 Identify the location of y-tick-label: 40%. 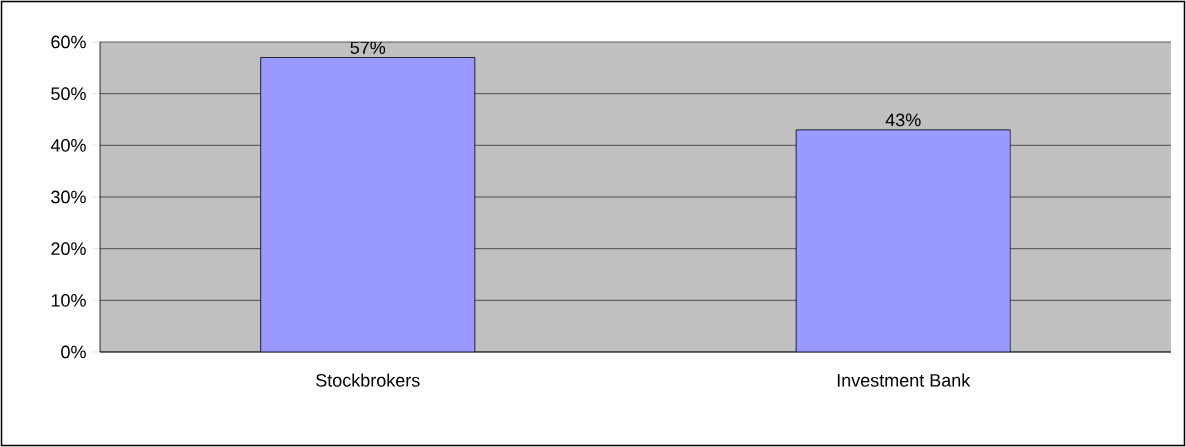
(68, 145).